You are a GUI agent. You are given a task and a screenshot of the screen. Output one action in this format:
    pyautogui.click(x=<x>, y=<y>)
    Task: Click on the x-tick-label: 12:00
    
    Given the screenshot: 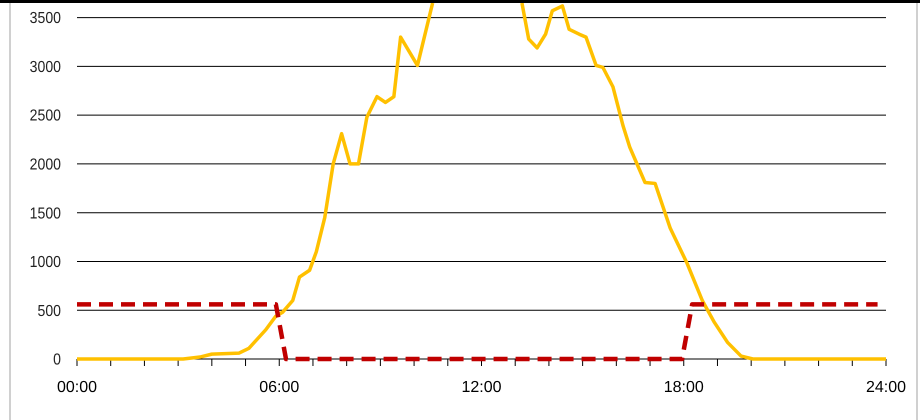 What is the action you would take?
    pyautogui.click(x=481, y=387)
    